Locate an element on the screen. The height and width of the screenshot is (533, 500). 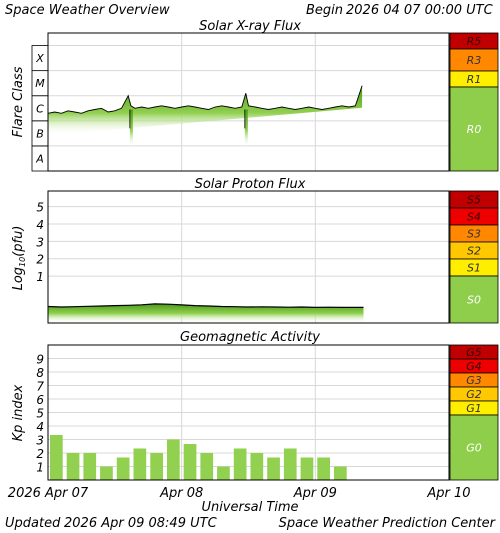
proton-ylabel-log: Log is located at coordinates (18, 278).